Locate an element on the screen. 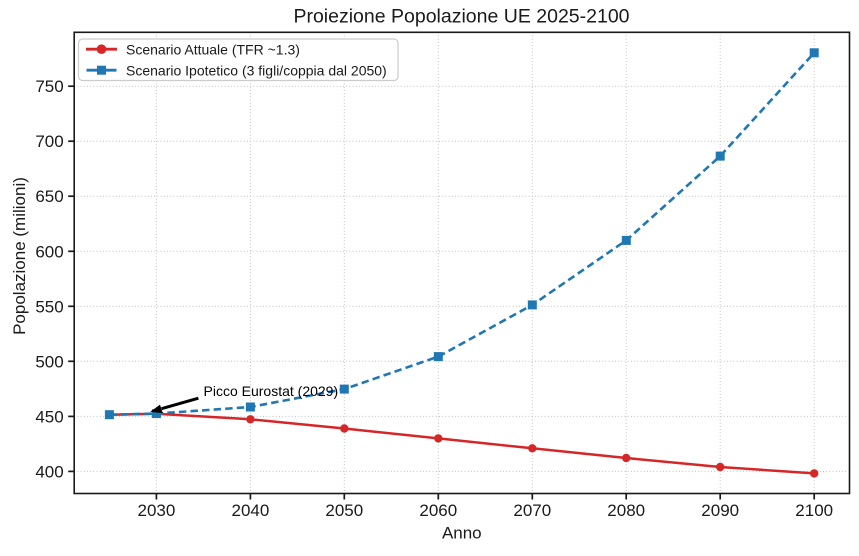  svg-text: 600 is located at coordinates (49, 251).